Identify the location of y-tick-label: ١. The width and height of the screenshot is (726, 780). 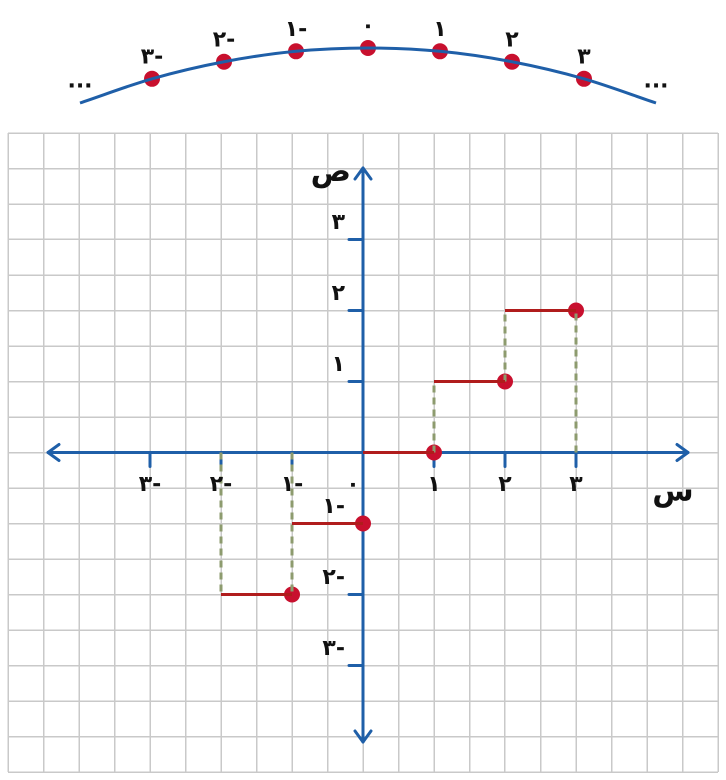
(338, 365).